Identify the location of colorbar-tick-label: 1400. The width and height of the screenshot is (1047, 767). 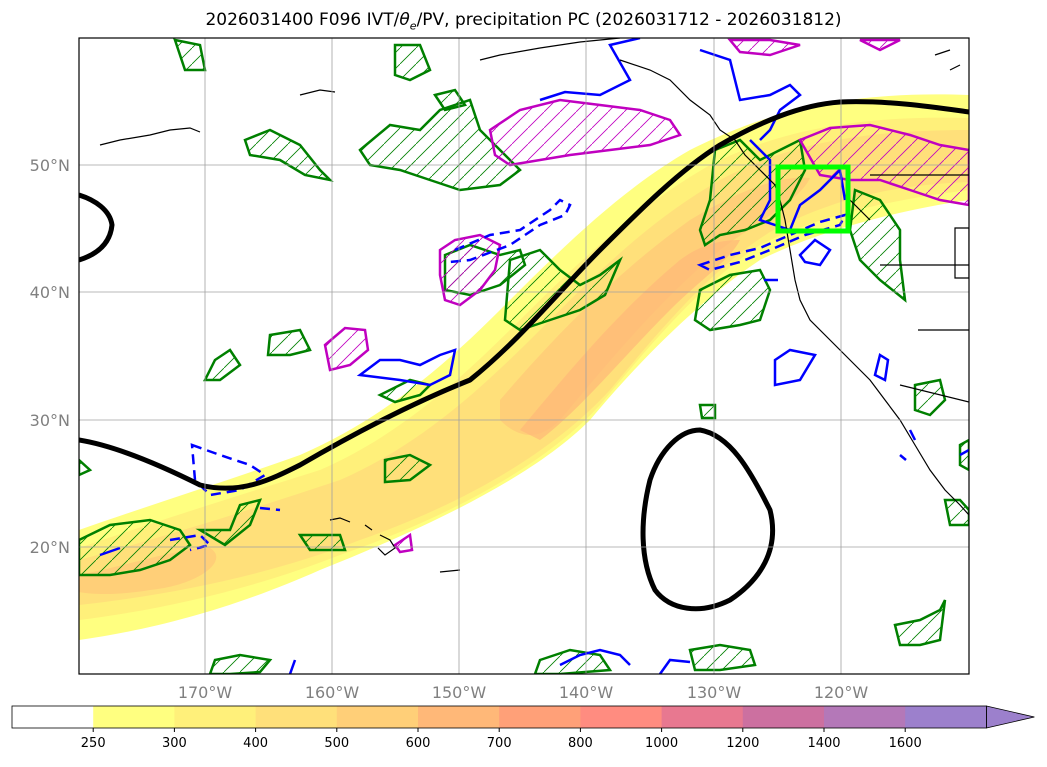
(823, 743).